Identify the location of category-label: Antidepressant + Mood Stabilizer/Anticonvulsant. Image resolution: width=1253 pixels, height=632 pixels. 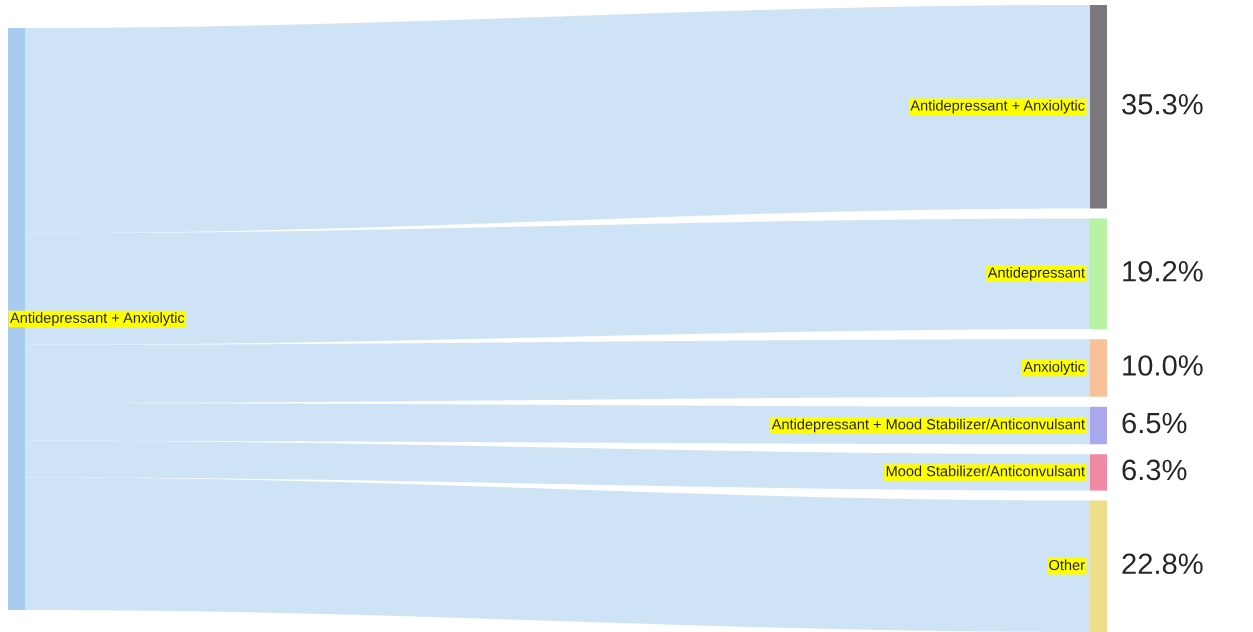
(928, 425).